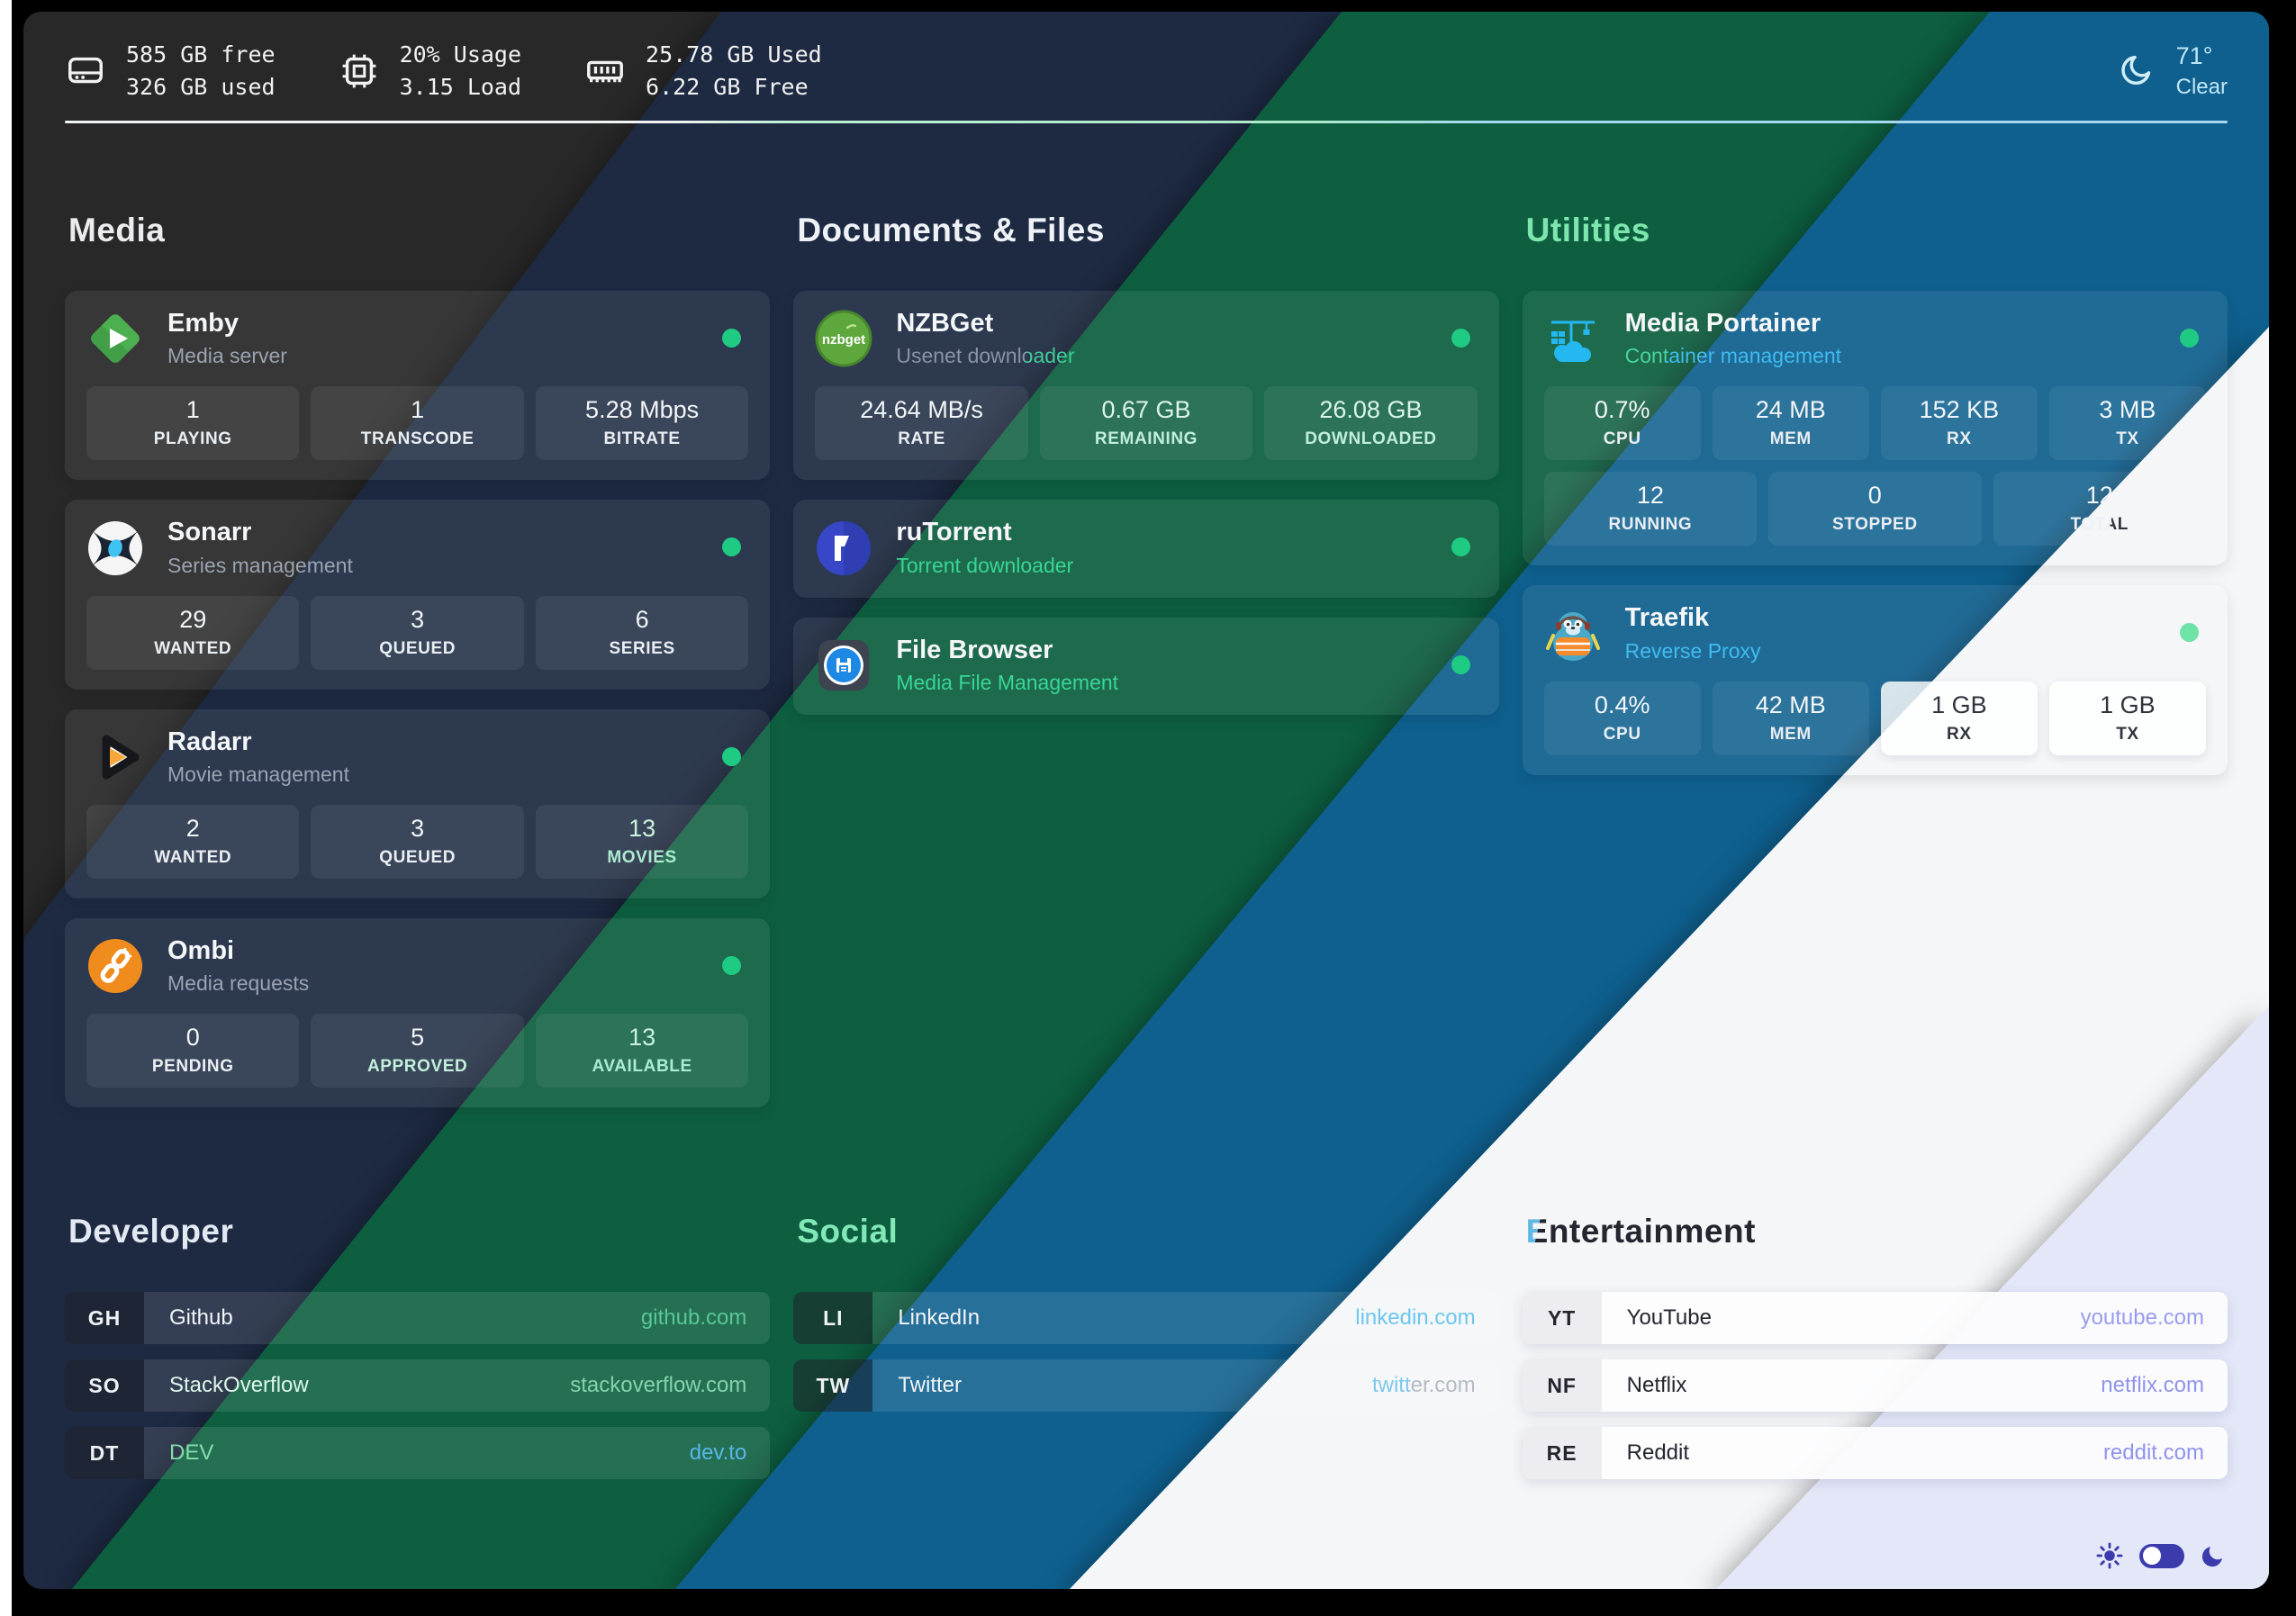 The image size is (2296, 1616). Describe the element at coordinates (1146, 1386) in the screenshot. I see `link-row-twitter: TW Twitter twitter.com` at that location.